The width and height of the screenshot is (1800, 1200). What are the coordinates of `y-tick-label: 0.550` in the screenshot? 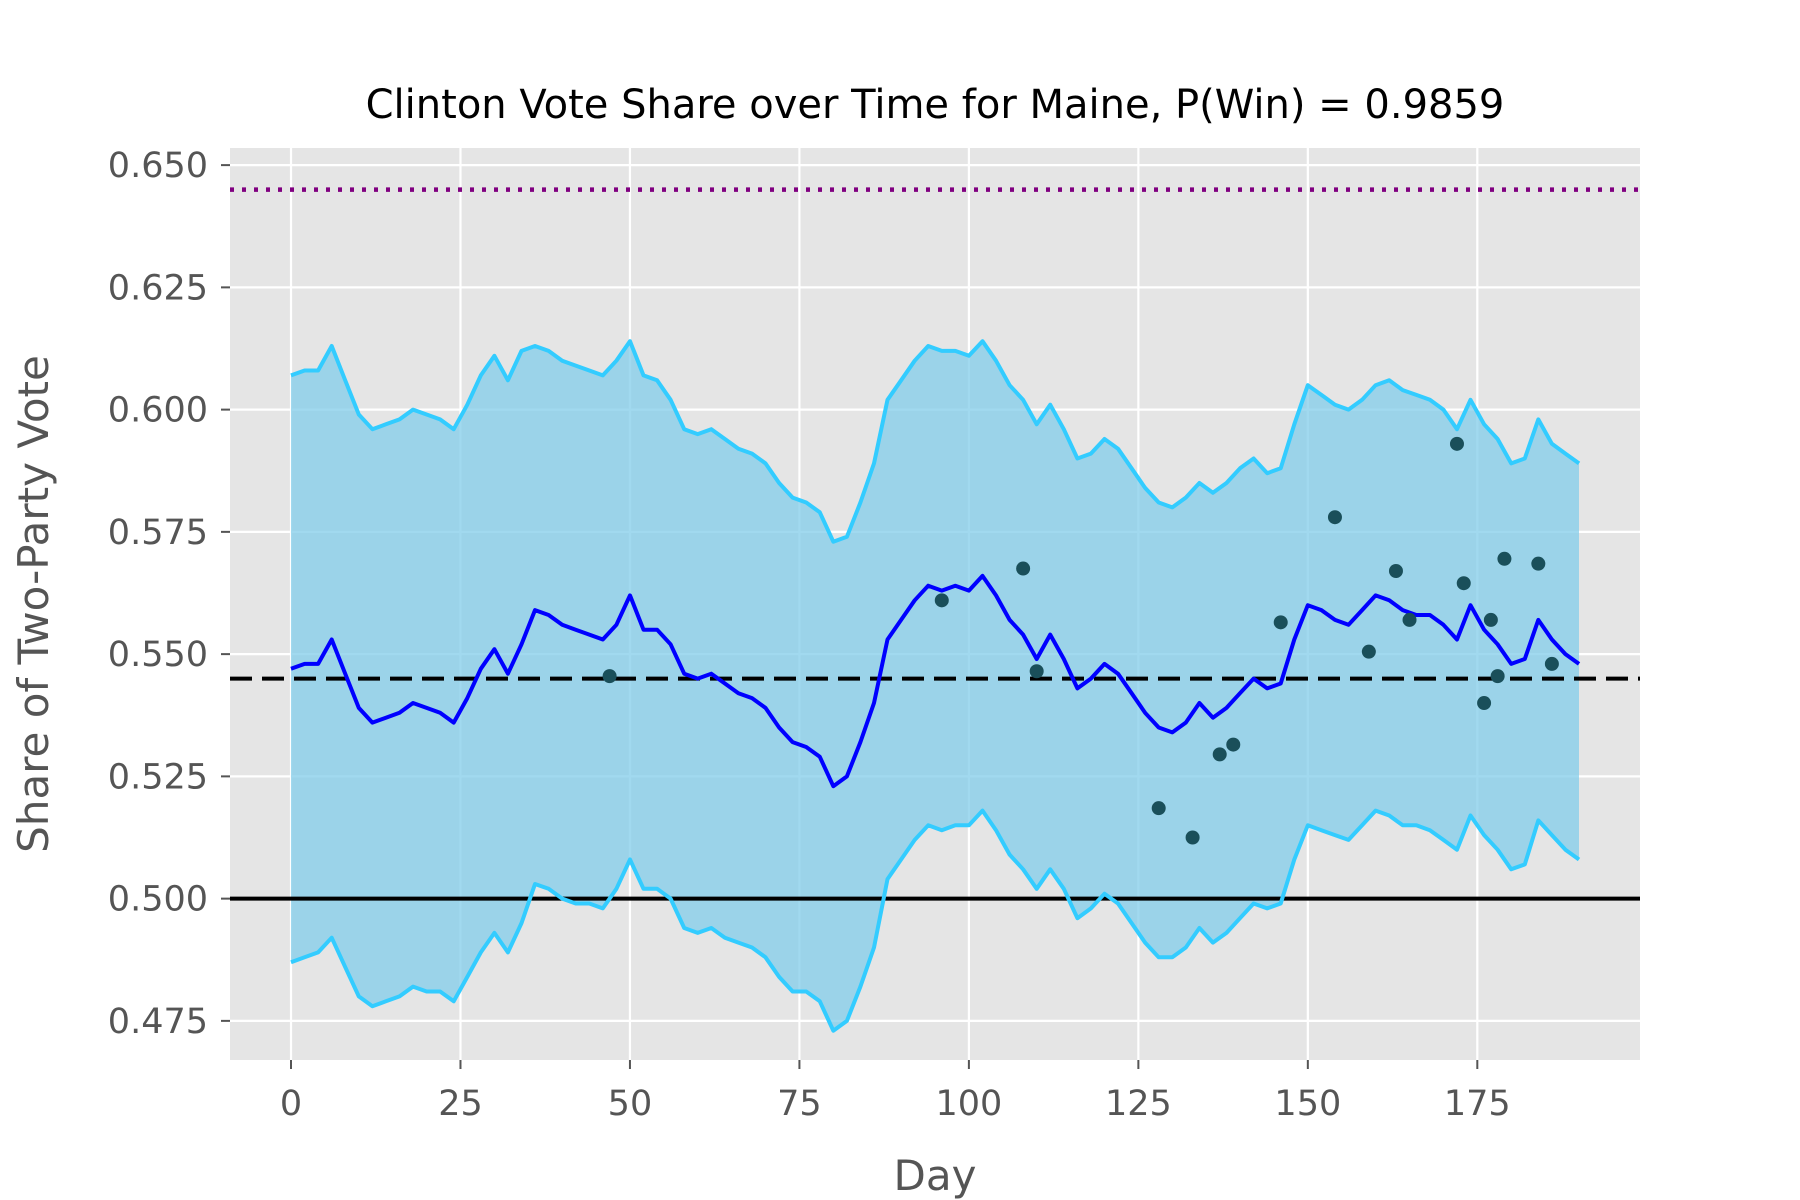 It's located at (158, 655).